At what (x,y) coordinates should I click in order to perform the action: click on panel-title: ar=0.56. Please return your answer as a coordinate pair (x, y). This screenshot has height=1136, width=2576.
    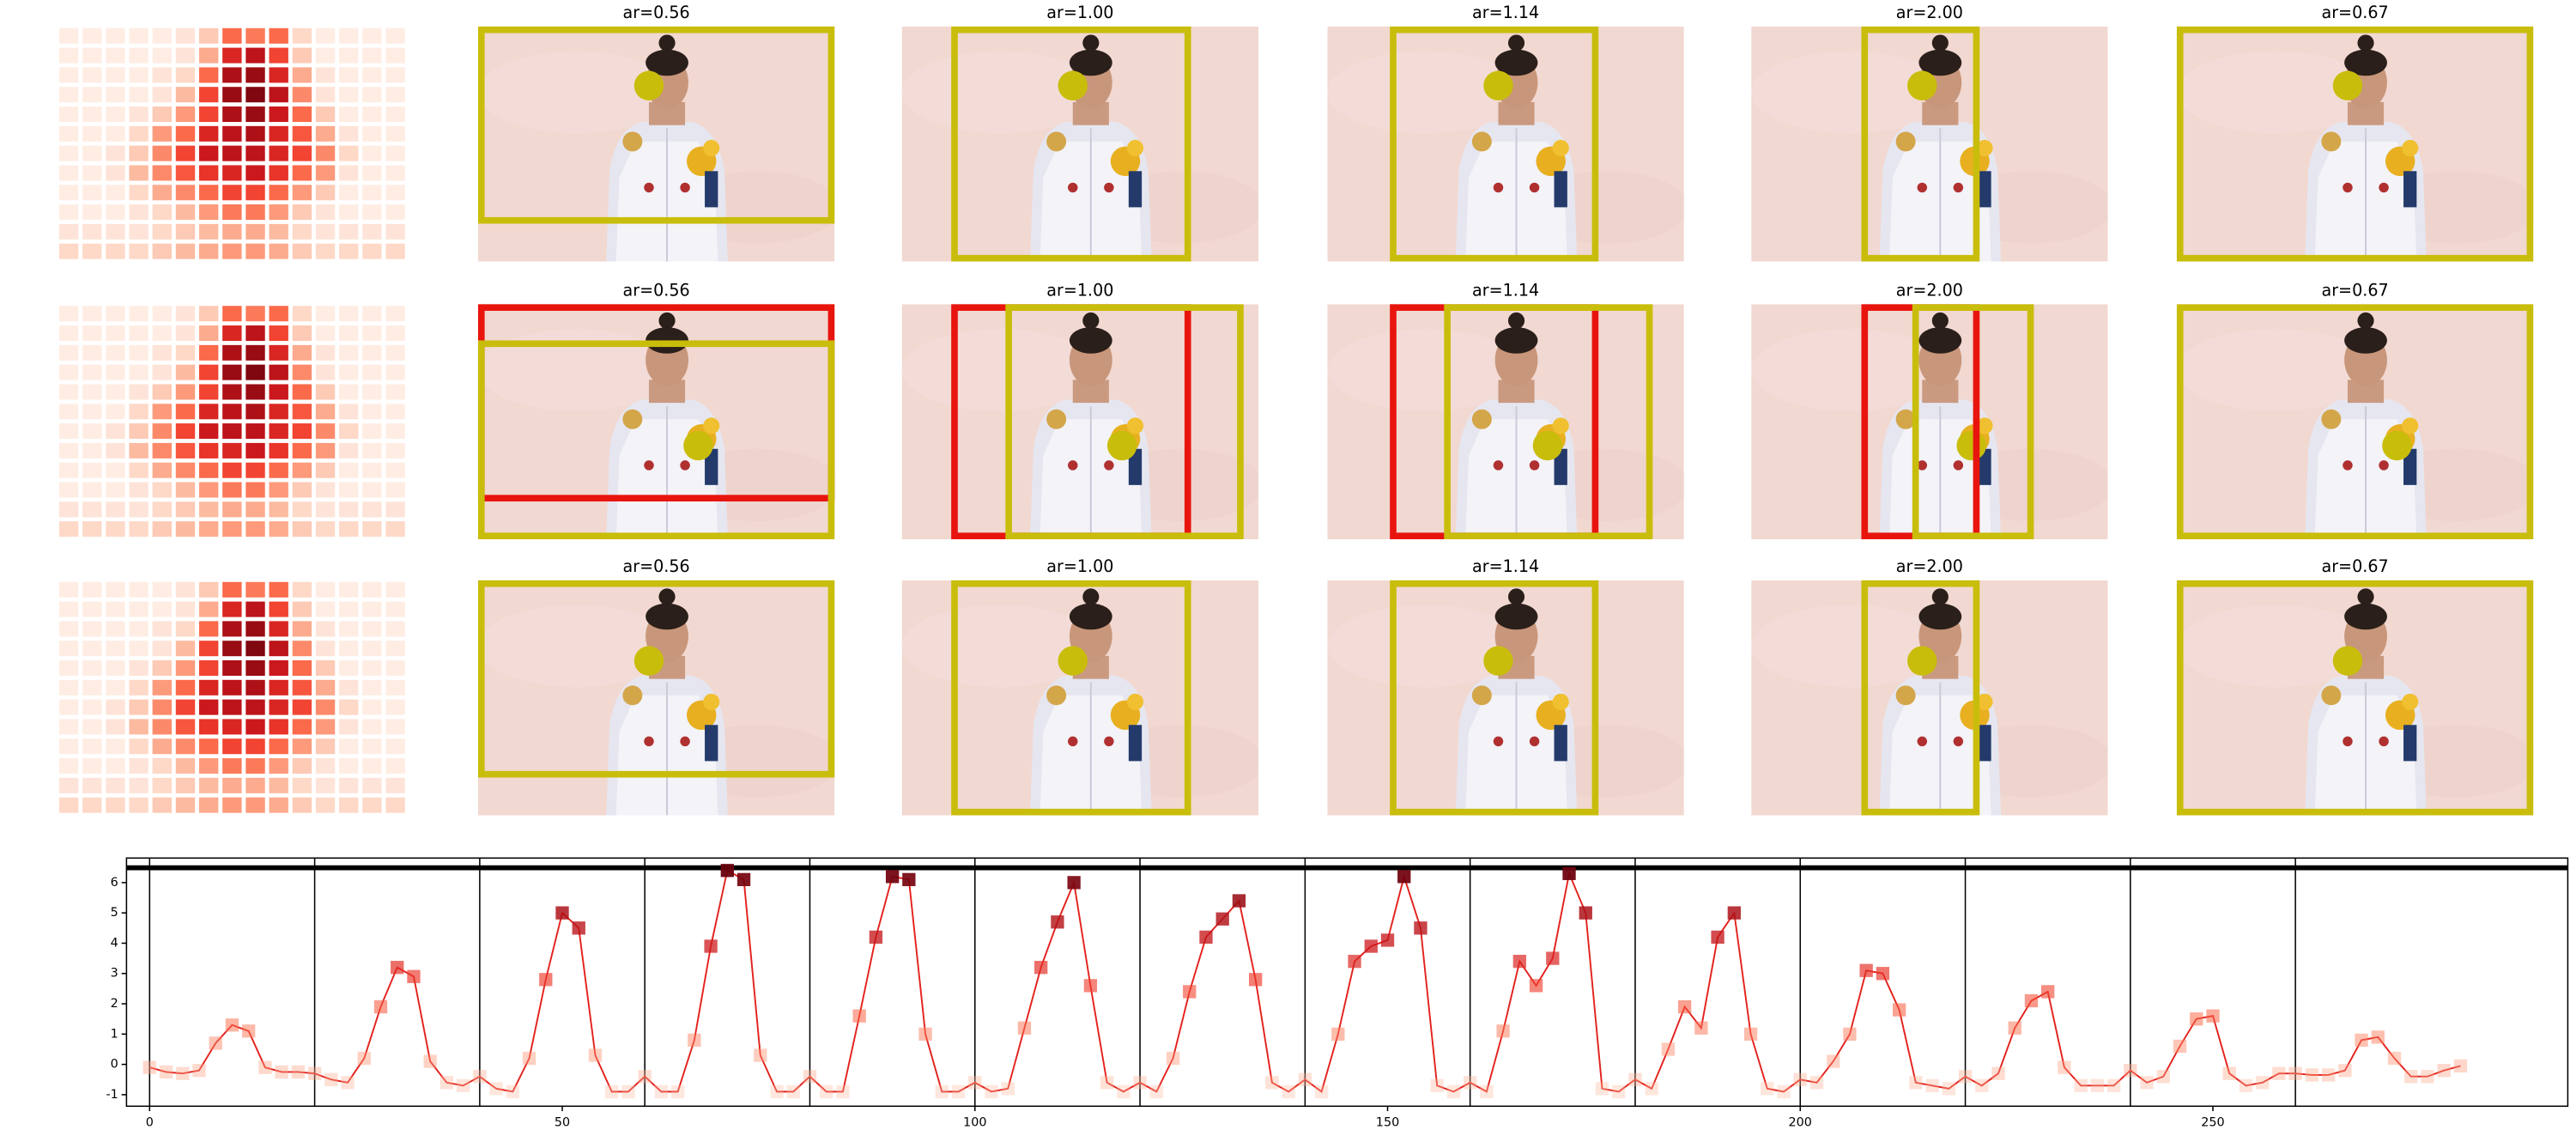
    Looking at the image, I should click on (656, 12).